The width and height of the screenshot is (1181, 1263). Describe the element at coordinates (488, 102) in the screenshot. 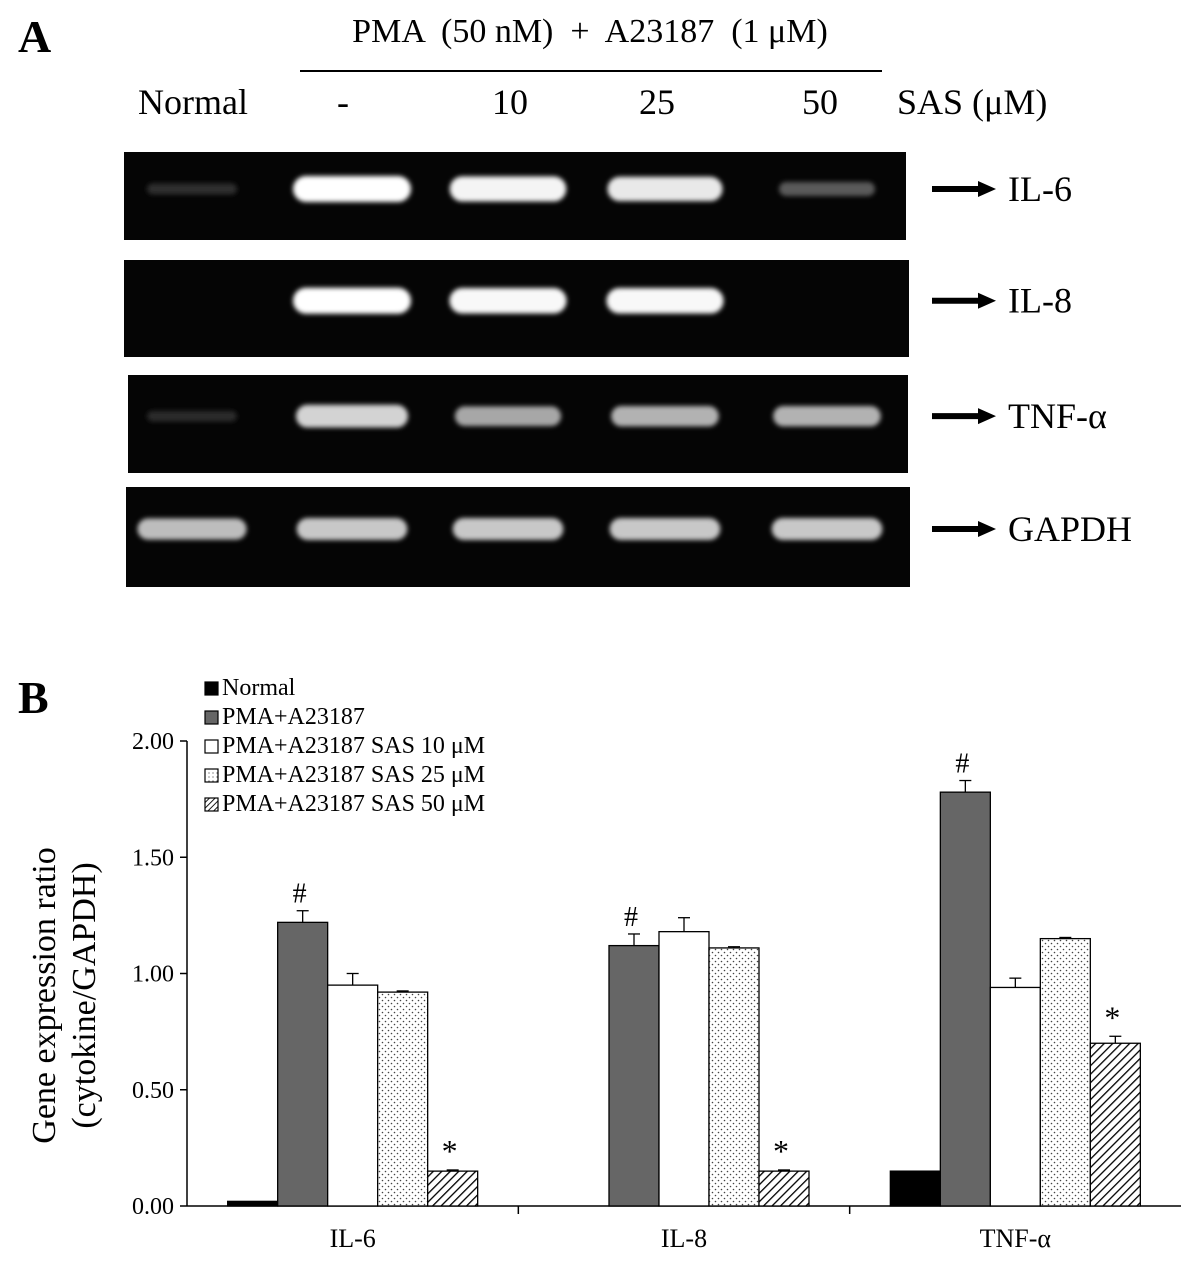

I see `lane-labels: Normal - 10 25 50` at that location.